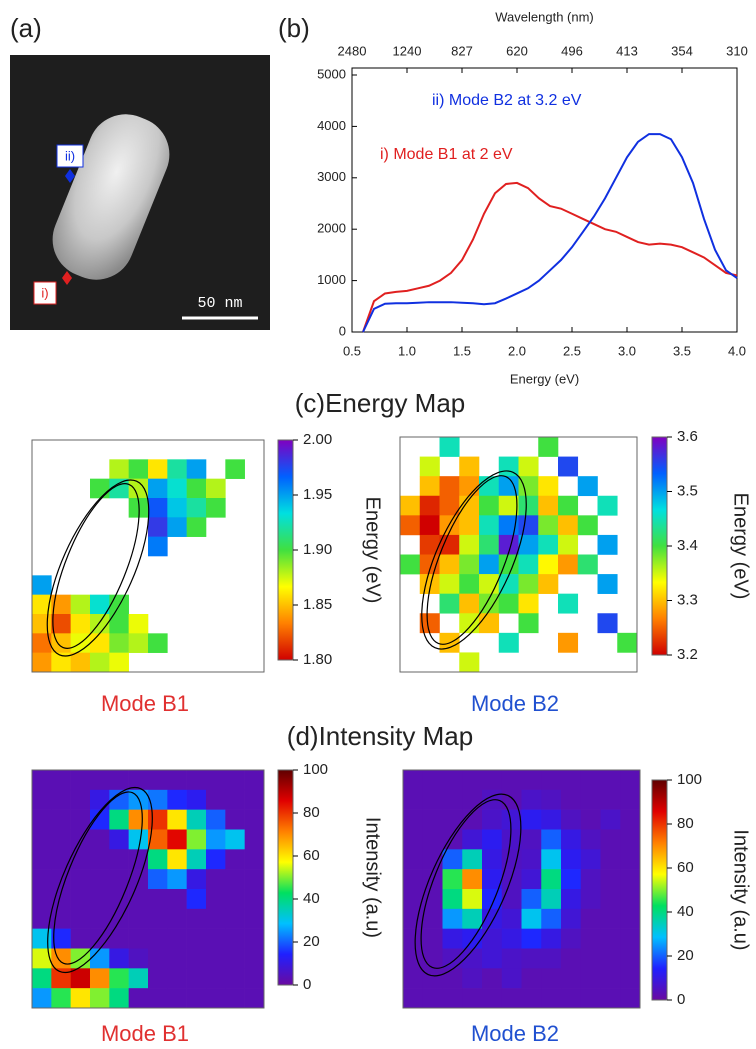  I want to click on colorbar-tick-label: 3.2, so click(687, 654).